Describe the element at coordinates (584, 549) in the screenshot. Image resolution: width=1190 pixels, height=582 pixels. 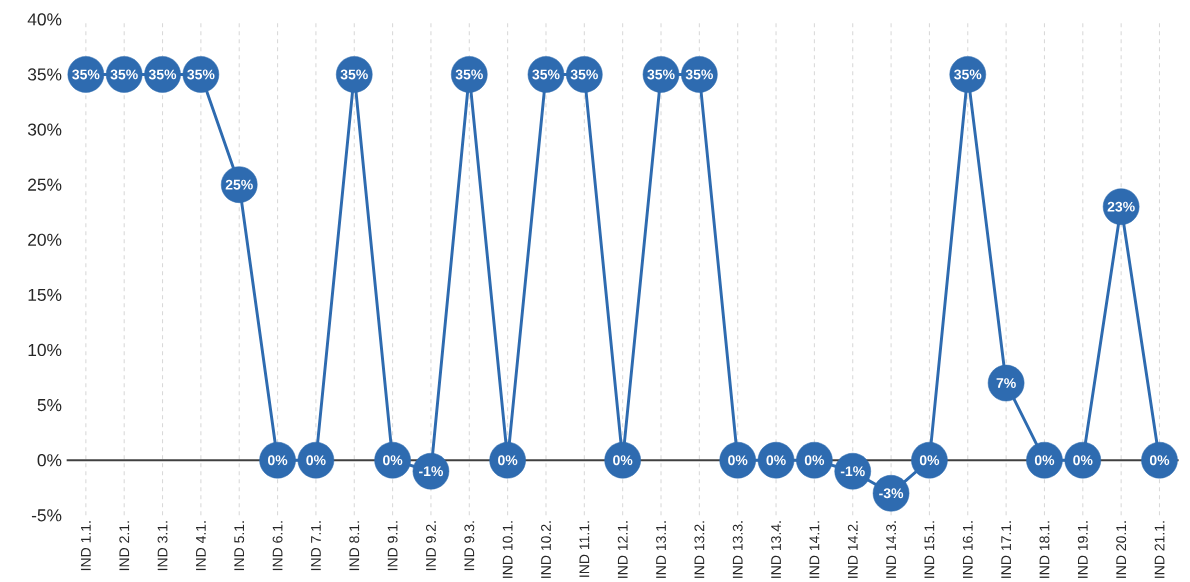
I see `x-tick-label: IND 11.1.` at that location.